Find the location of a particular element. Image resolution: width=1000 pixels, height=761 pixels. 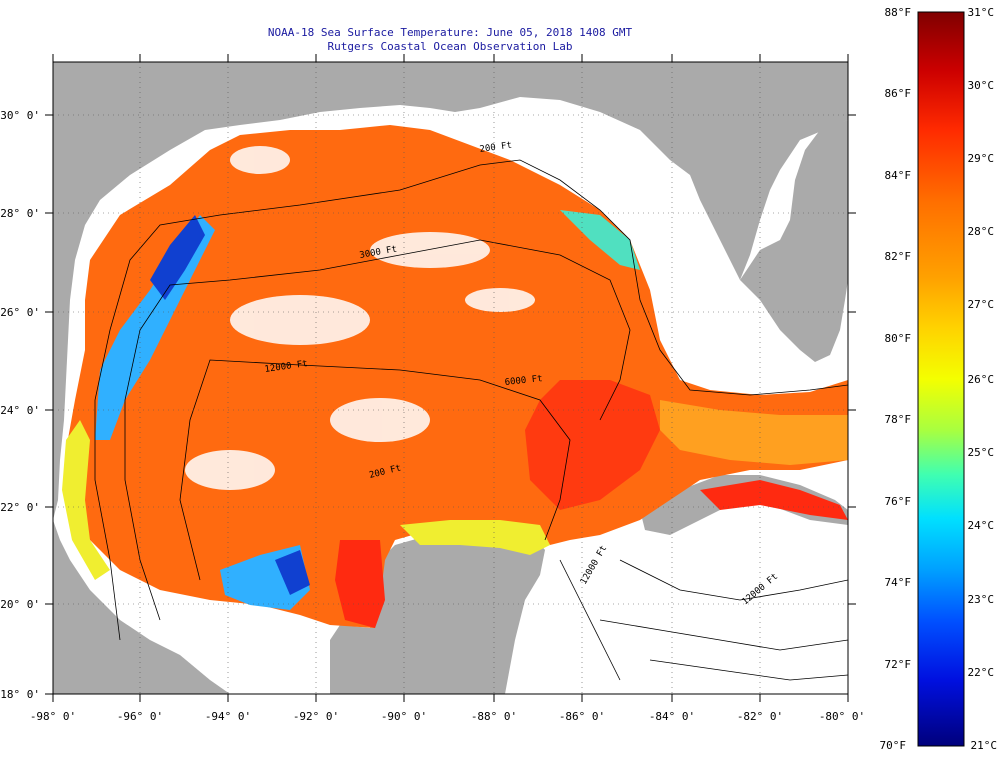

f-label: 82°F is located at coordinates (898, 256).